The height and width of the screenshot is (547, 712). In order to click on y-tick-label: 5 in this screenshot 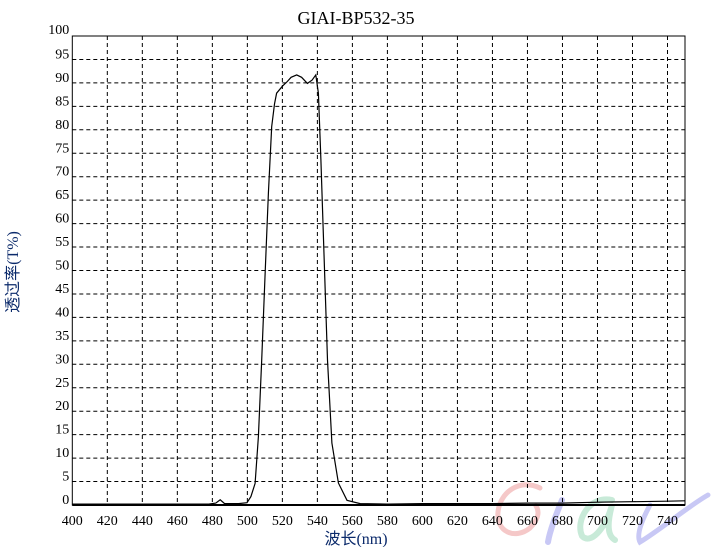, I will do `click(65, 477)`.